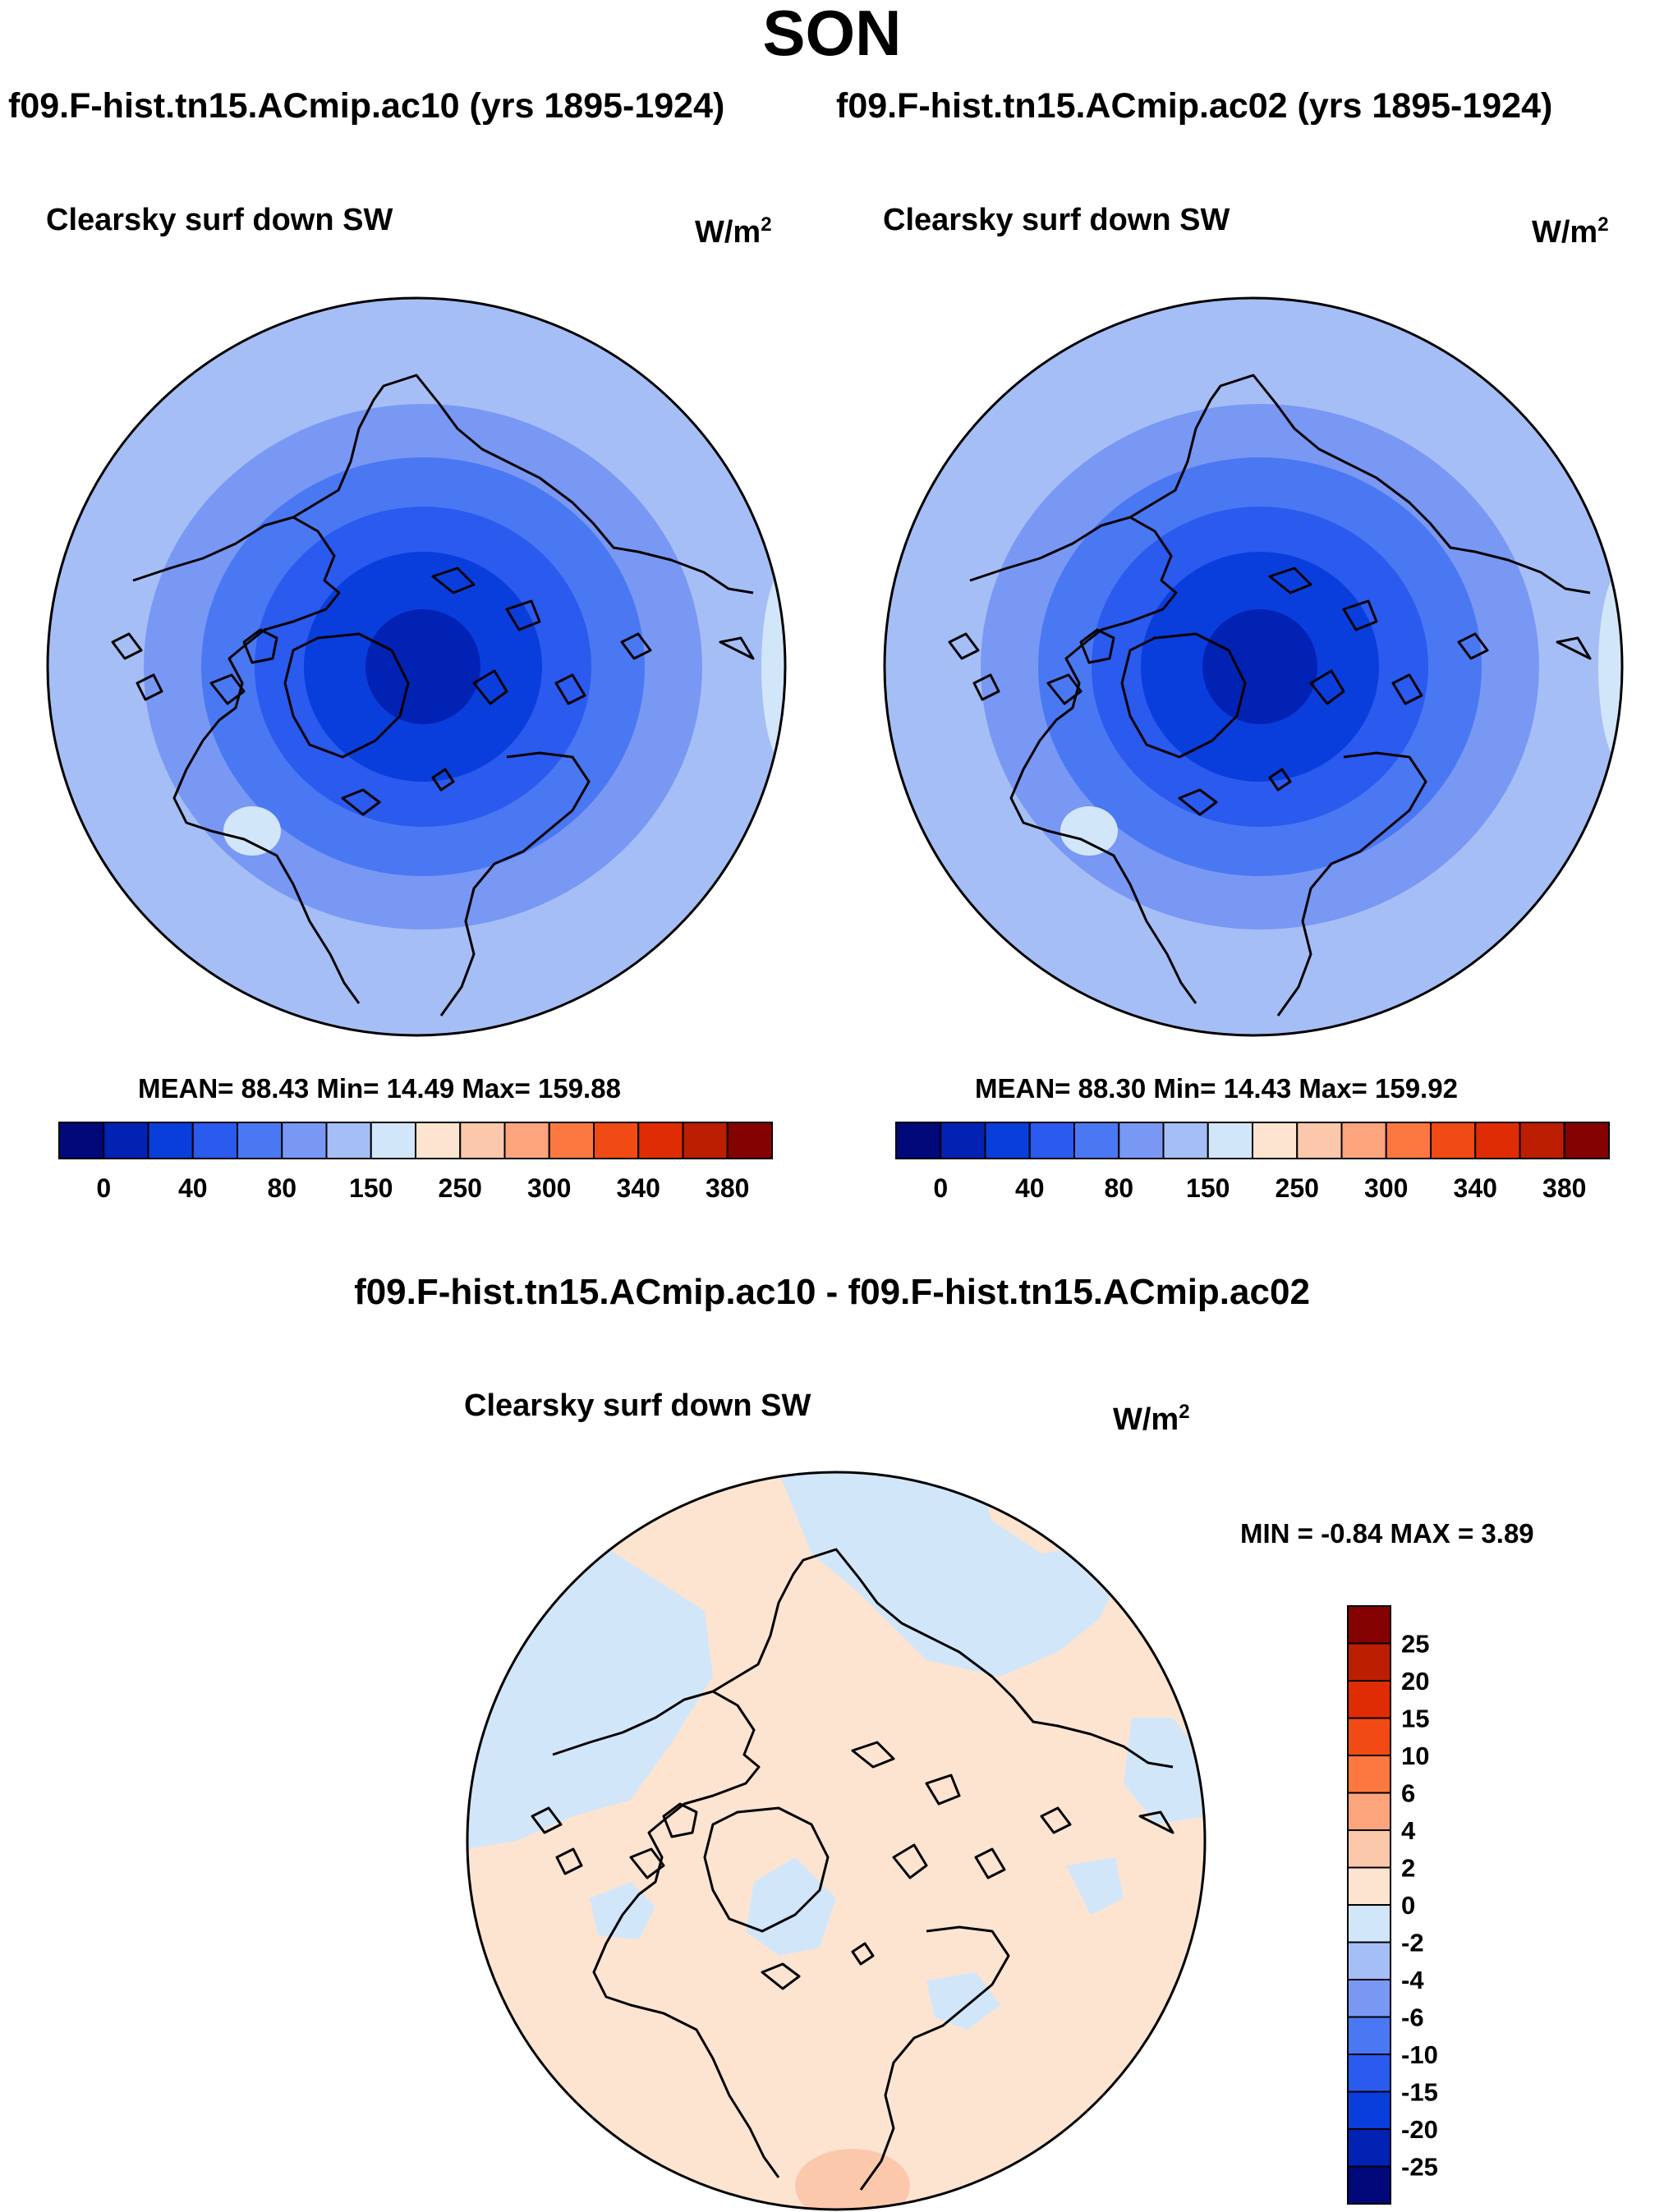  What do you see at coordinates (1151, 1419) in the screenshot?
I see `diff-panel-units: W/m2` at bounding box center [1151, 1419].